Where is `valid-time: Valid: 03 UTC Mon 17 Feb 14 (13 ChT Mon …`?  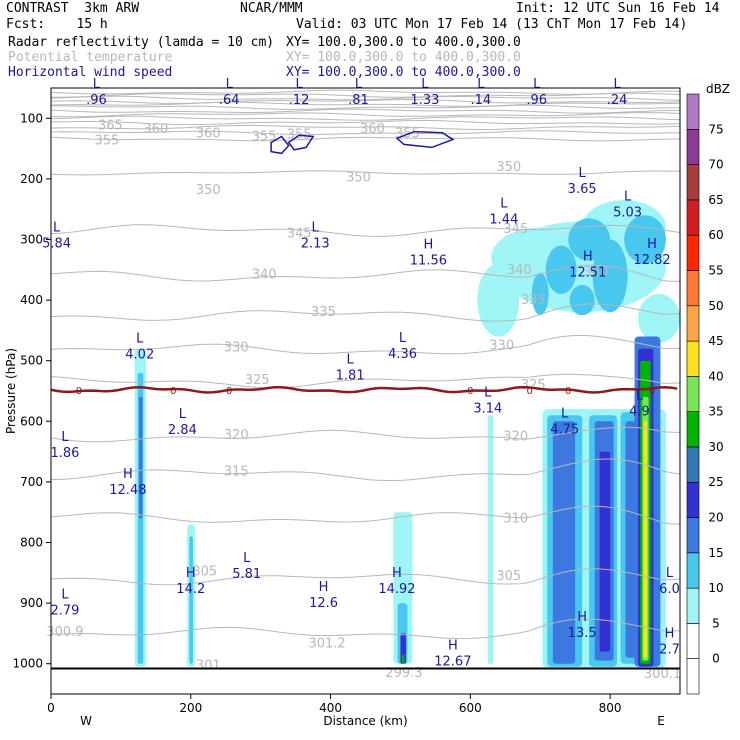 valid-time: Valid: 03 UTC Mon 17 Feb 14 (13 ChT Mon … is located at coordinates (492, 24).